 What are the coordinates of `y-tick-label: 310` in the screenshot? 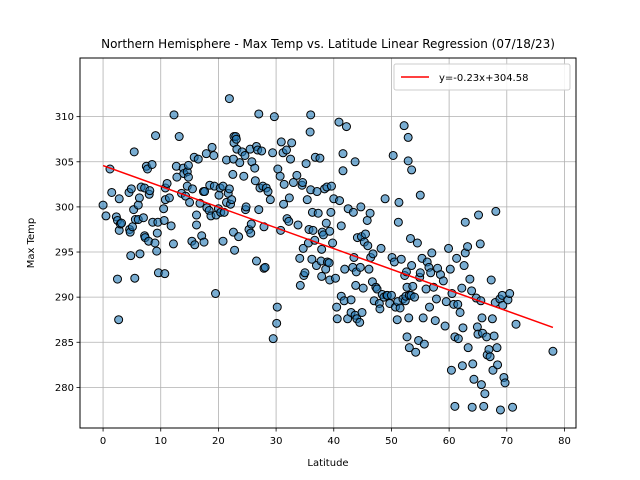 It's located at (64, 117).